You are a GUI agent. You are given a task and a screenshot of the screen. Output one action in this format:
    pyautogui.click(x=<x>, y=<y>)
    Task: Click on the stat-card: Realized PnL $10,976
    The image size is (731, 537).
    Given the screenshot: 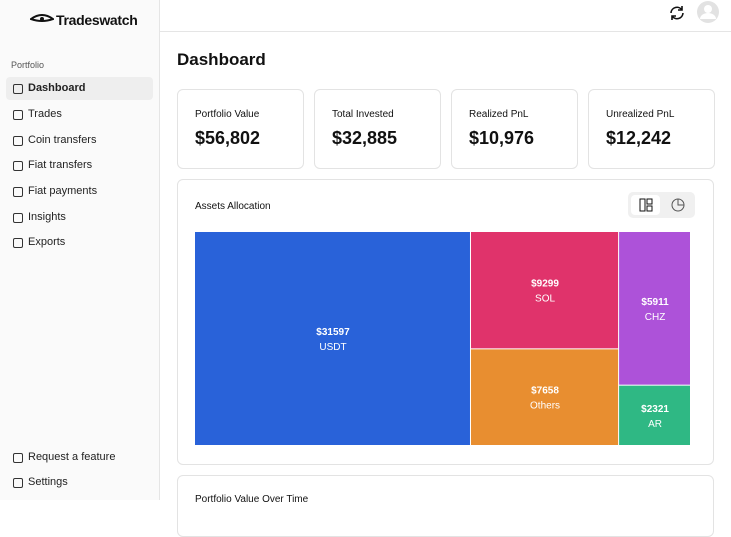 What is the action you would take?
    pyautogui.click(x=514, y=129)
    